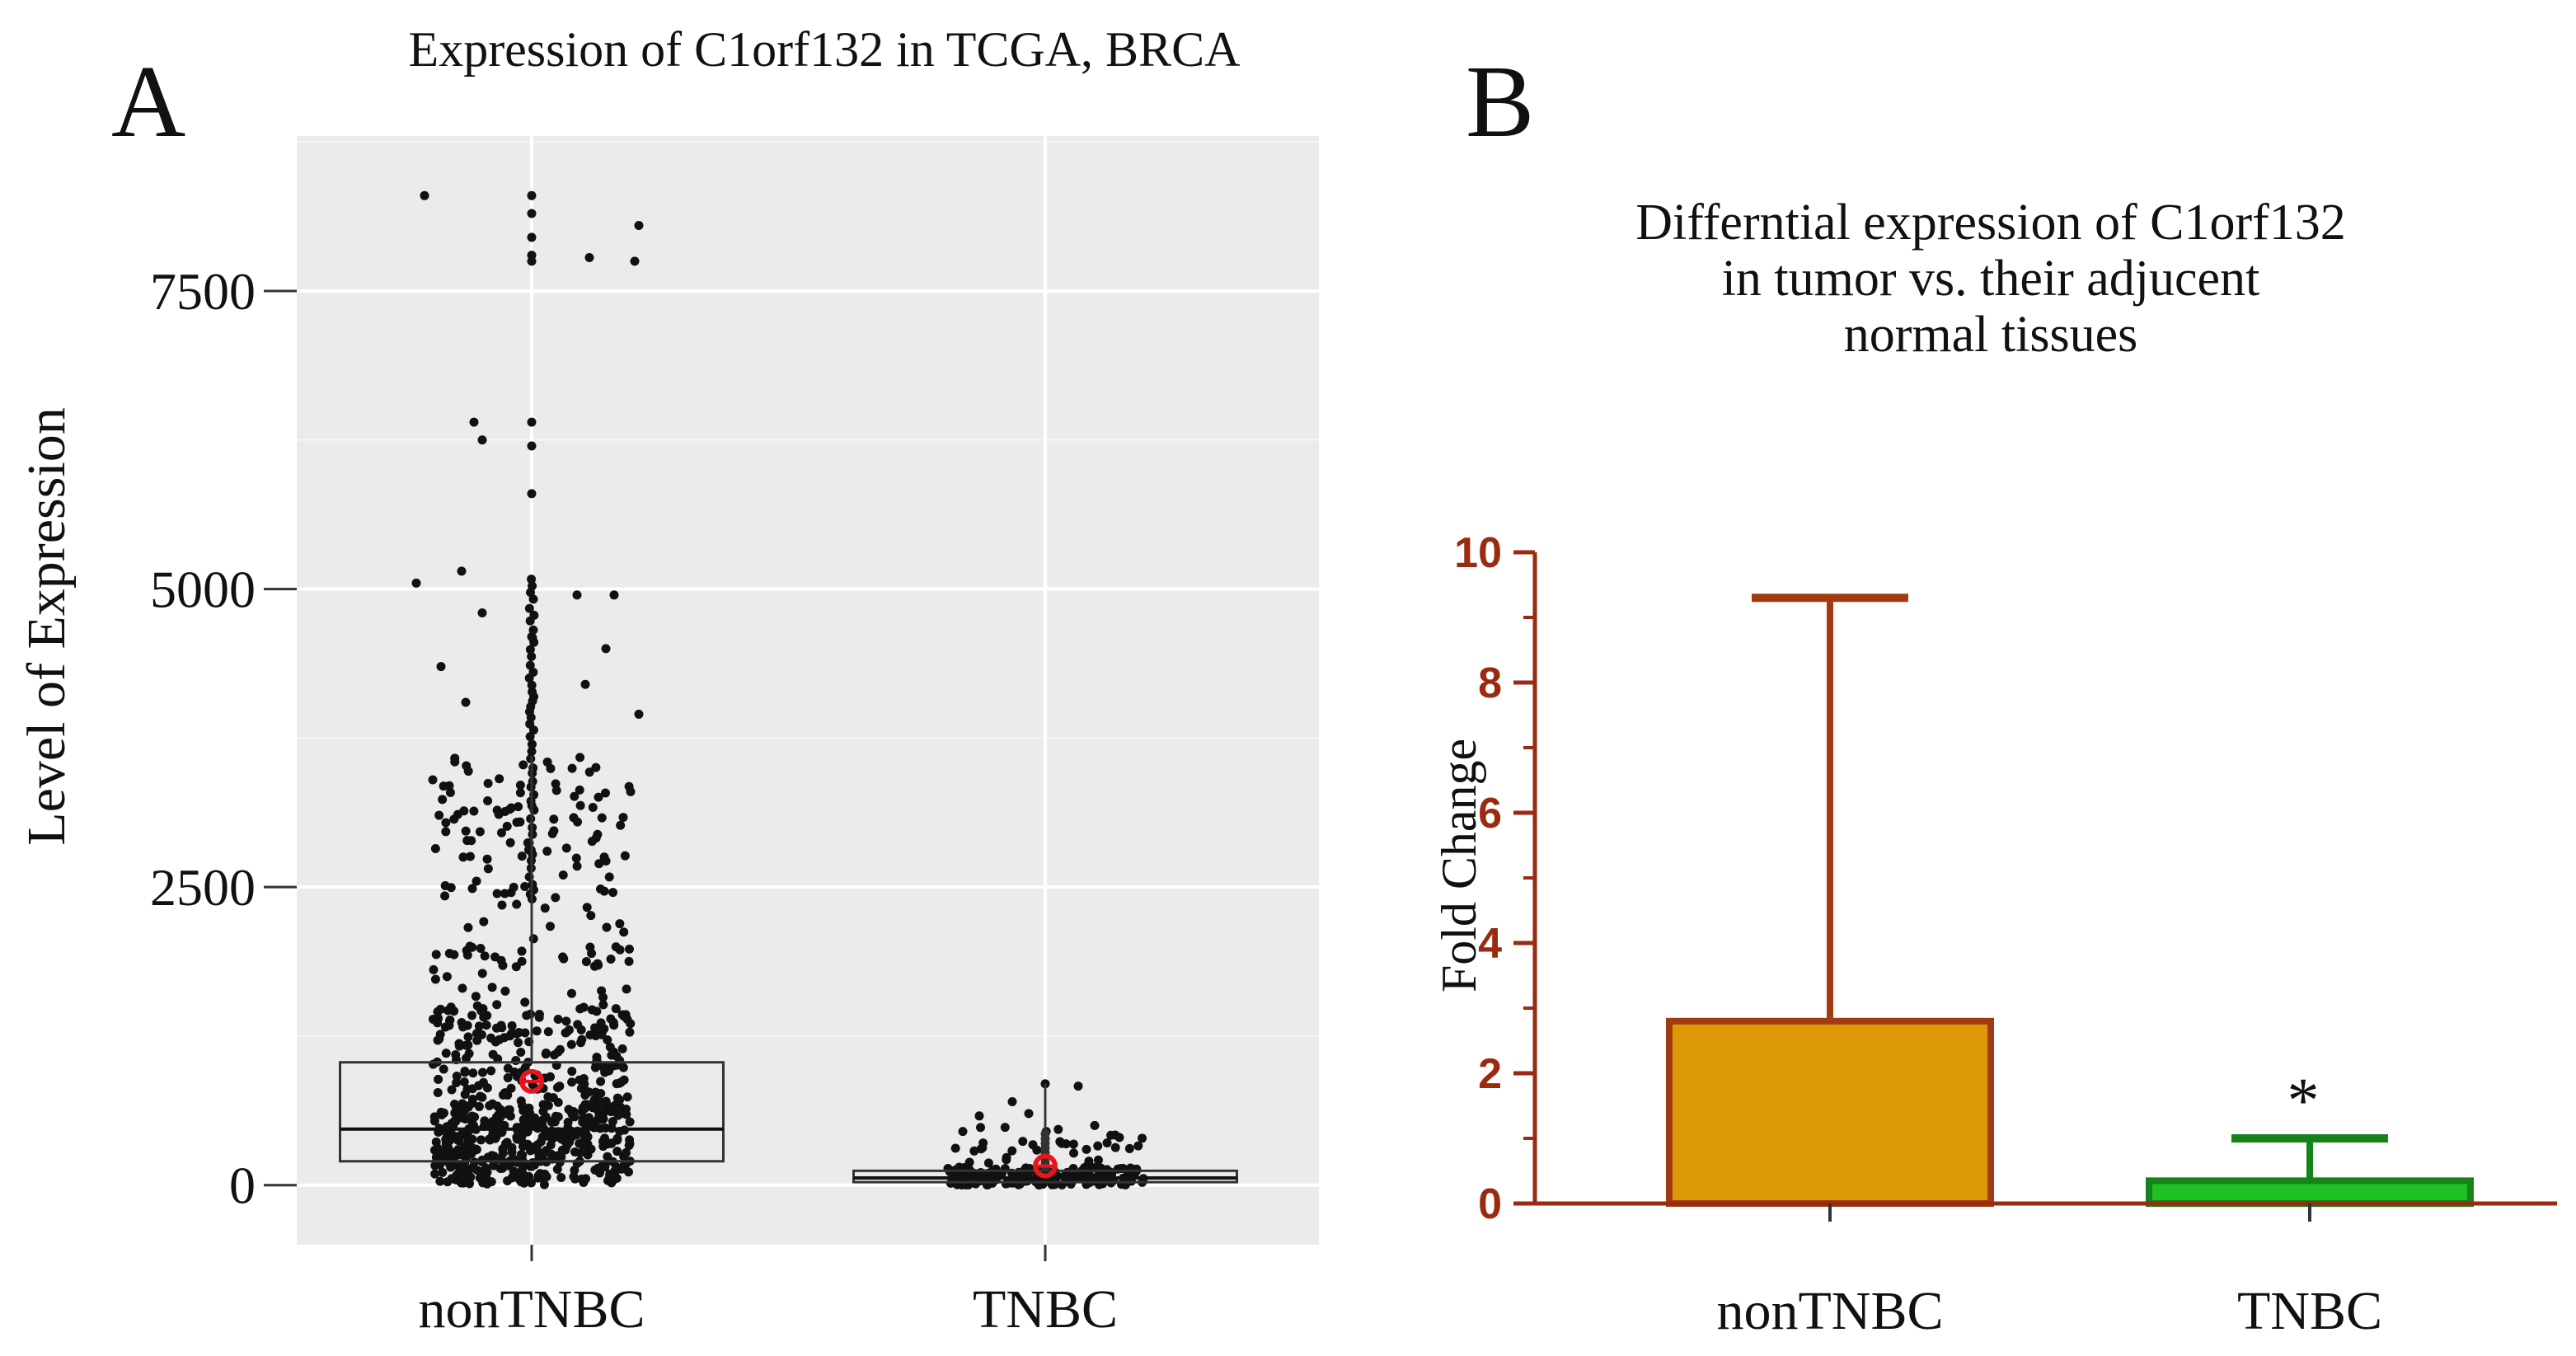  What do you see at coordinates (224, 738) in the screenshot?
I see `panel-a-y-tick-labels: 0 2500 5000 7500` at bounding box center [224, 738].